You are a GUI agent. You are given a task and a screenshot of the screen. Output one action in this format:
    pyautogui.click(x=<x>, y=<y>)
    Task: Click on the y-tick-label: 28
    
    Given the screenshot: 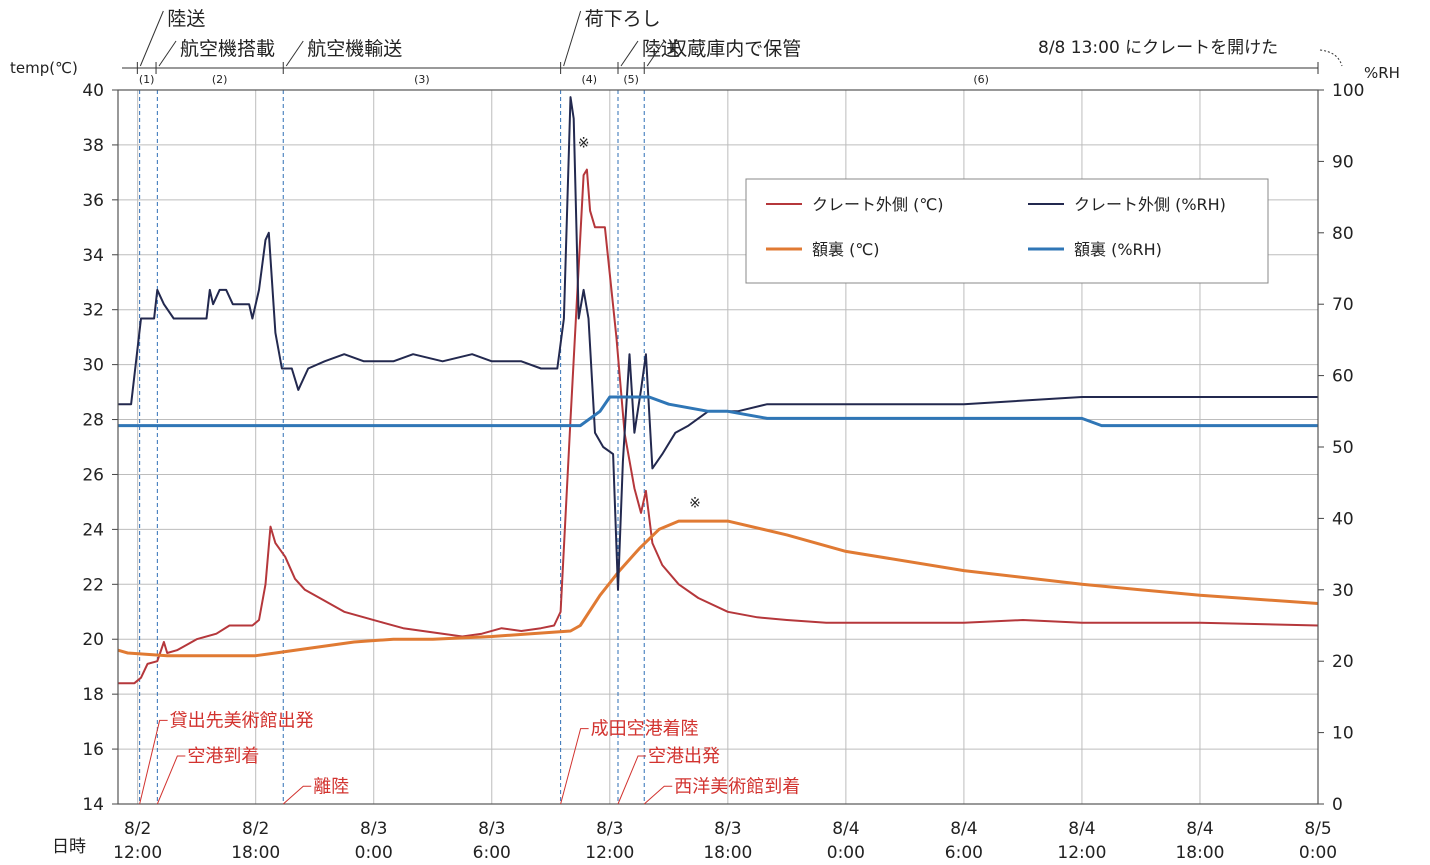 What is the action you would take?
    pyautogui.click(x=93, y=421)
    